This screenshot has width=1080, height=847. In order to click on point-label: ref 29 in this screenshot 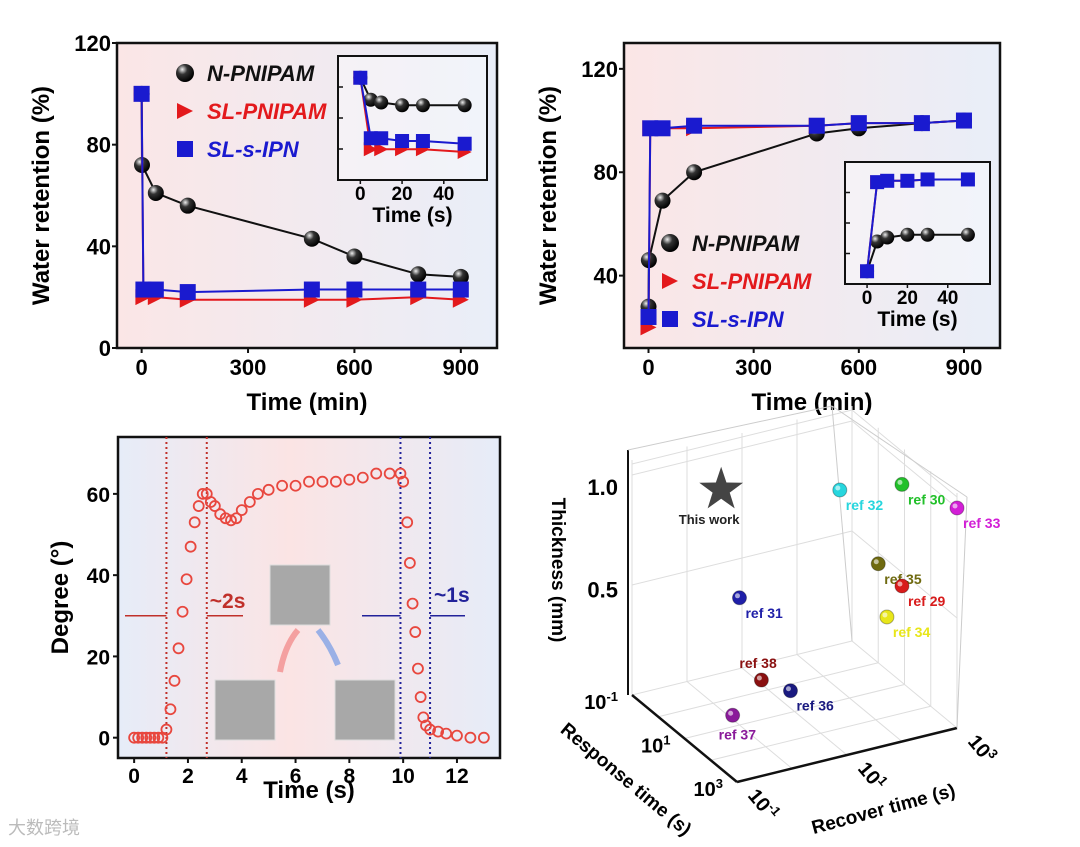, I will do `click(927, 601)`.